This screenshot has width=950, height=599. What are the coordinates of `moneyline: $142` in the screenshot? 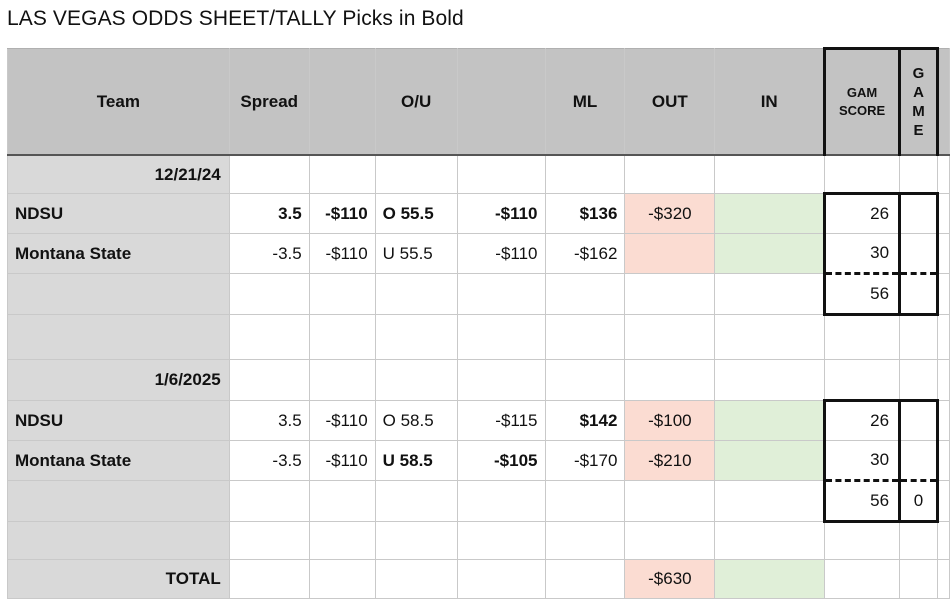 It's located at (585, 420).